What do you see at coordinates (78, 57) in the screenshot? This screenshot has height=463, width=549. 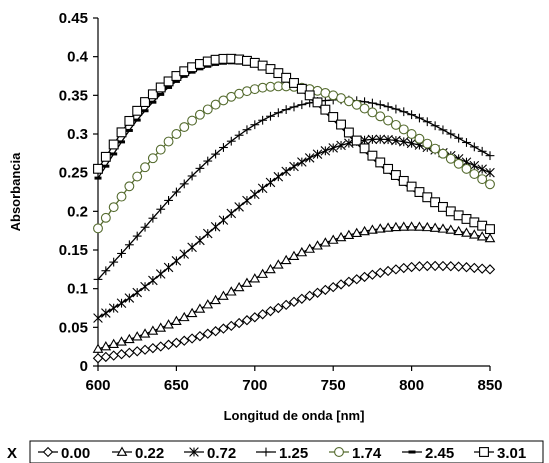 I see `y-tick-label: 0.4` at bounding box center [78, 57].